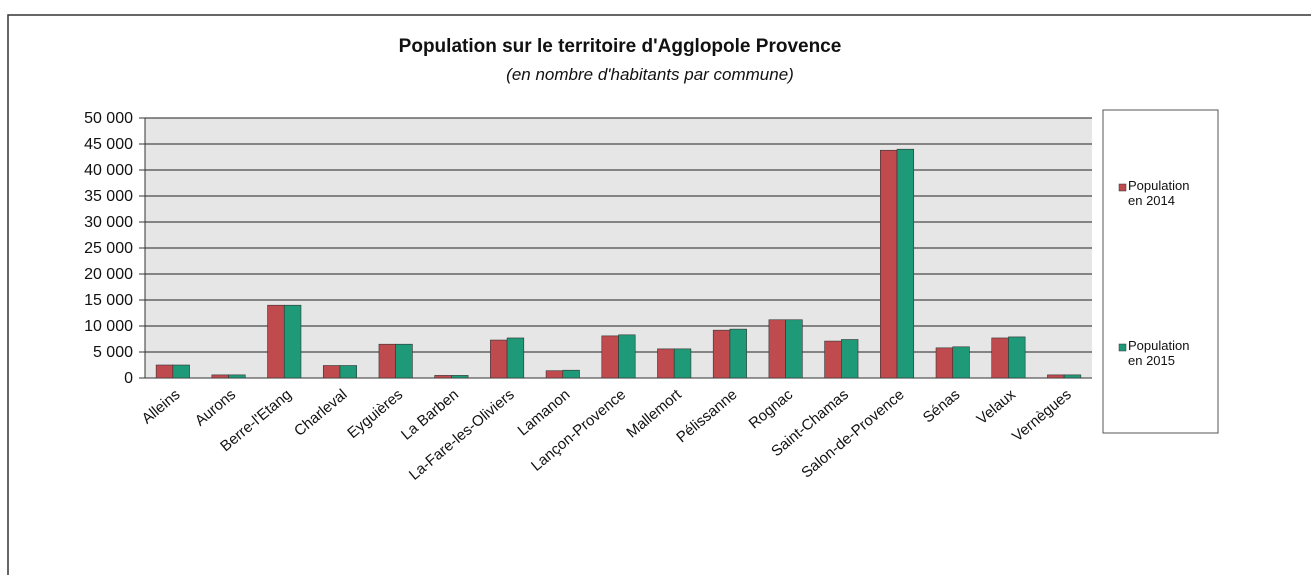  Describe the element at coordinates (942, 406) in the screenshot. I see `x-tick-label: Sénas` at that location.